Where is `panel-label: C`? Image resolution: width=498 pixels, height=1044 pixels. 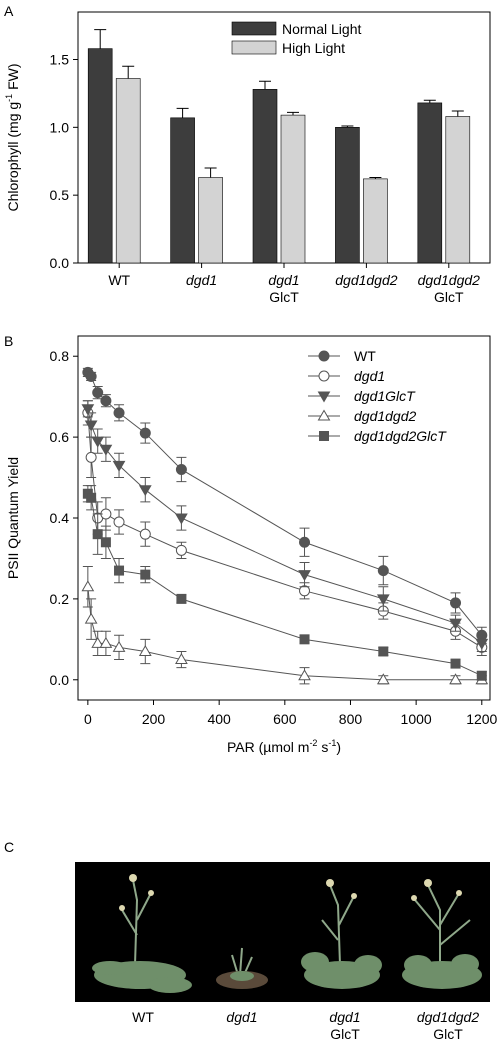 panel-label: C is located at coordinates (9, 847).